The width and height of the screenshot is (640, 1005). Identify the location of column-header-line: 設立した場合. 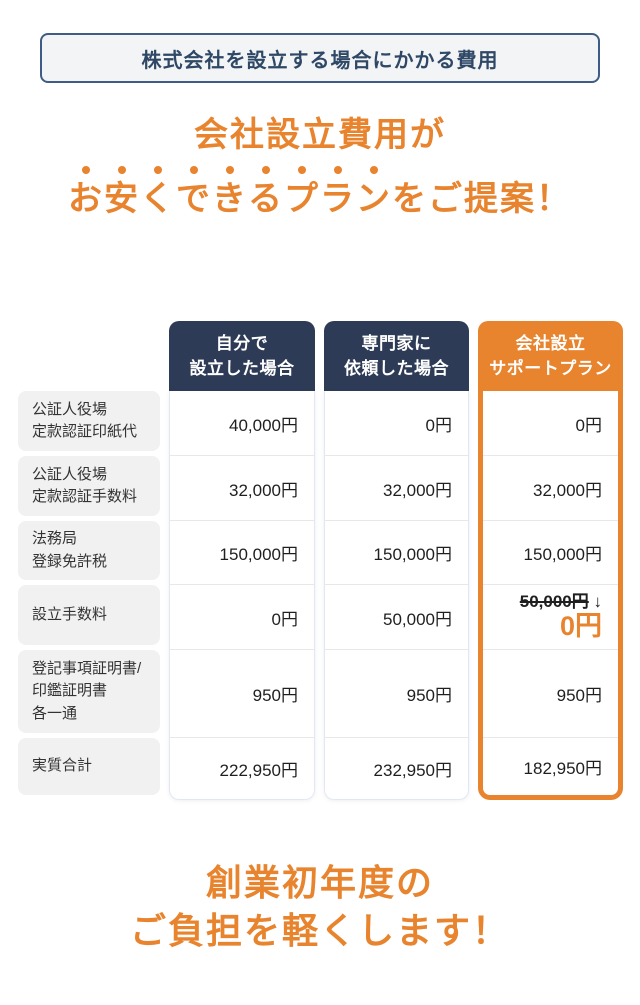
(242, 368).